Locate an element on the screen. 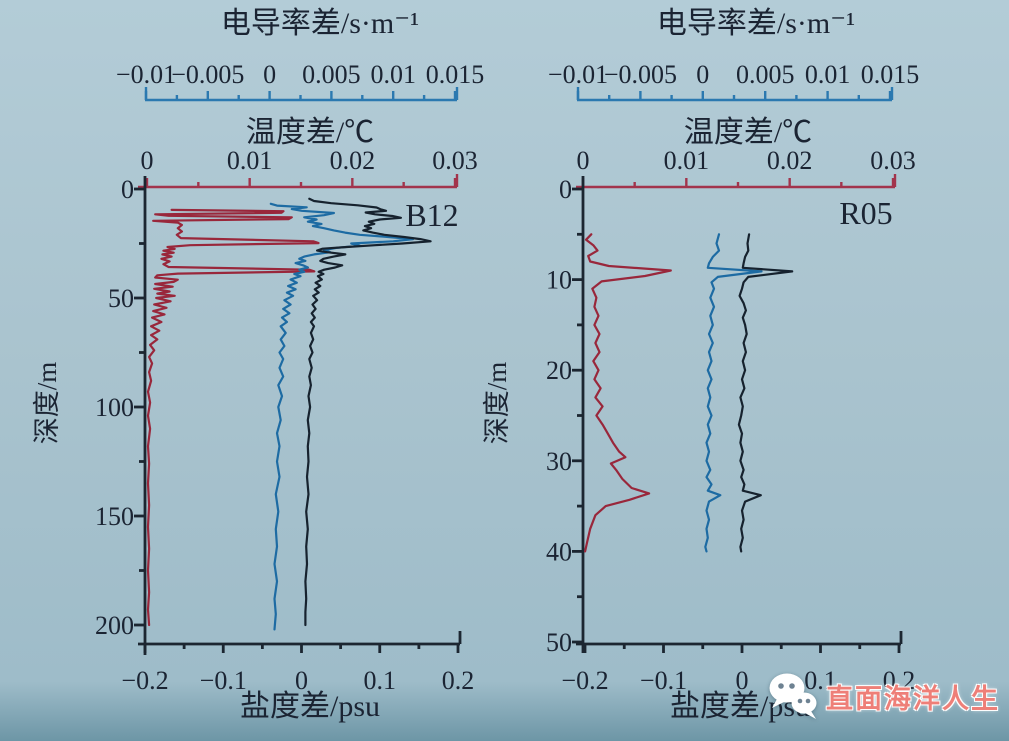 The width and height of the screenshot is (1009, 741). tick-label: 40 is located at coordinates (559, 551).